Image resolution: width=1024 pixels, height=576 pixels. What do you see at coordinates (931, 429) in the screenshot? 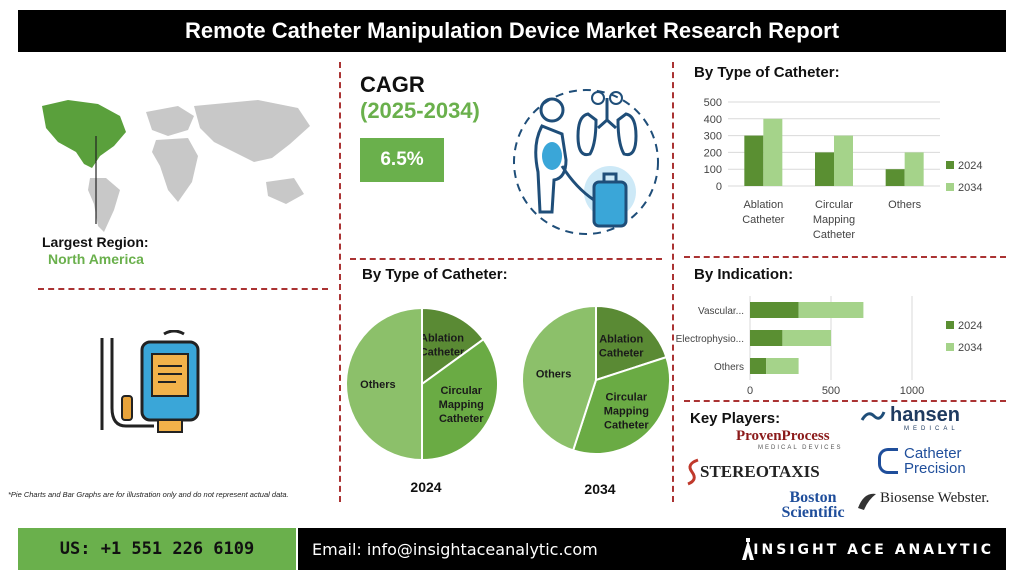
I see `hansen-sub: MEDICAL` at bounding box center [931, 429].